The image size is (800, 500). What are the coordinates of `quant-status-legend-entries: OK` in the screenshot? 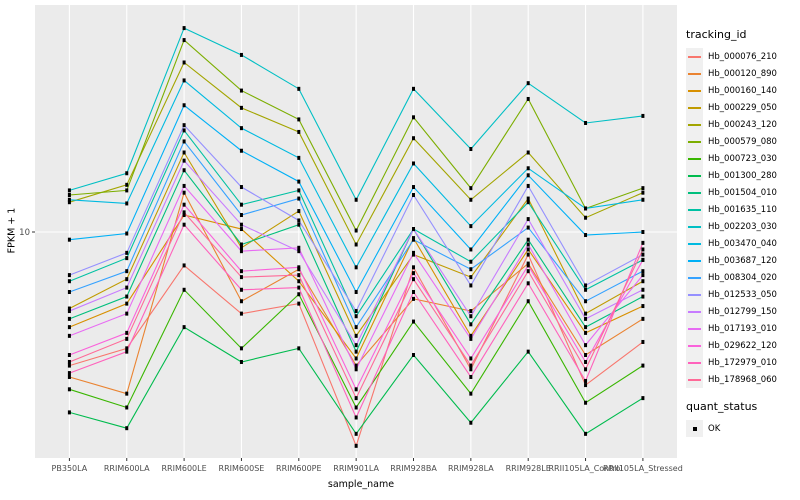 It's located at (742, 428).